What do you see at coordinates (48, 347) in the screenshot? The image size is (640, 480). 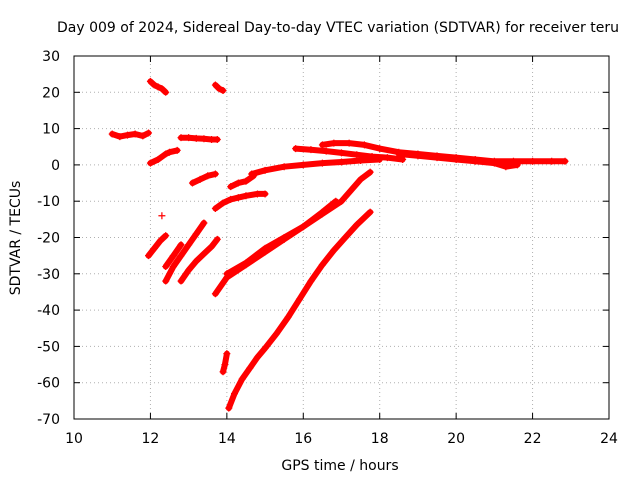 I see `y-tick-label: -50` at bounding box center [48, 347].